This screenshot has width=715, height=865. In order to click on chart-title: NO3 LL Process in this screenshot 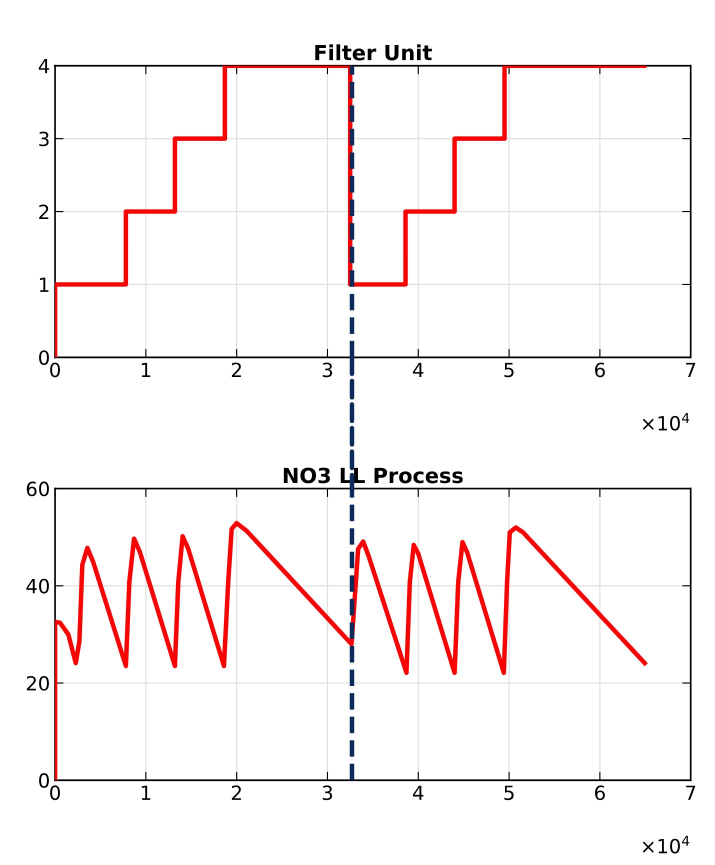, I will do `click(373, 476)`.